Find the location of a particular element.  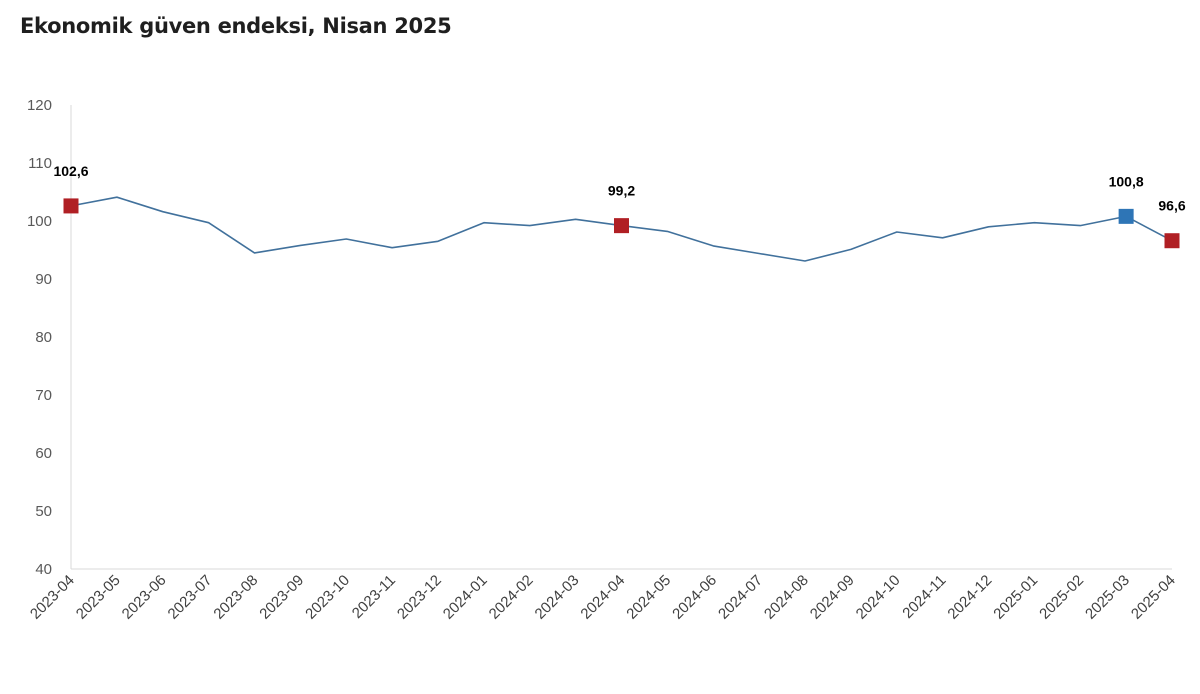

x-tick-label: 2024-12 is located at coordinates (969, 597).